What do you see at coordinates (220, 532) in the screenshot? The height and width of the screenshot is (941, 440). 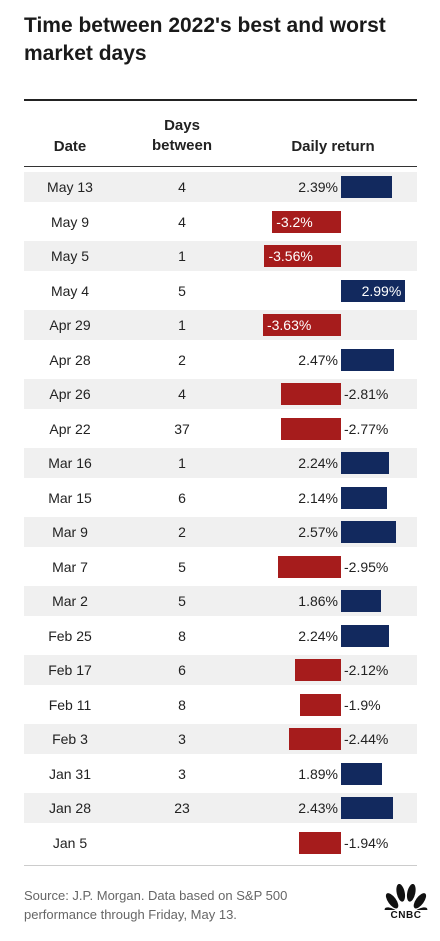 I see `table-row: Mar 9 2 2.57%` at bounding box center [220, 532].